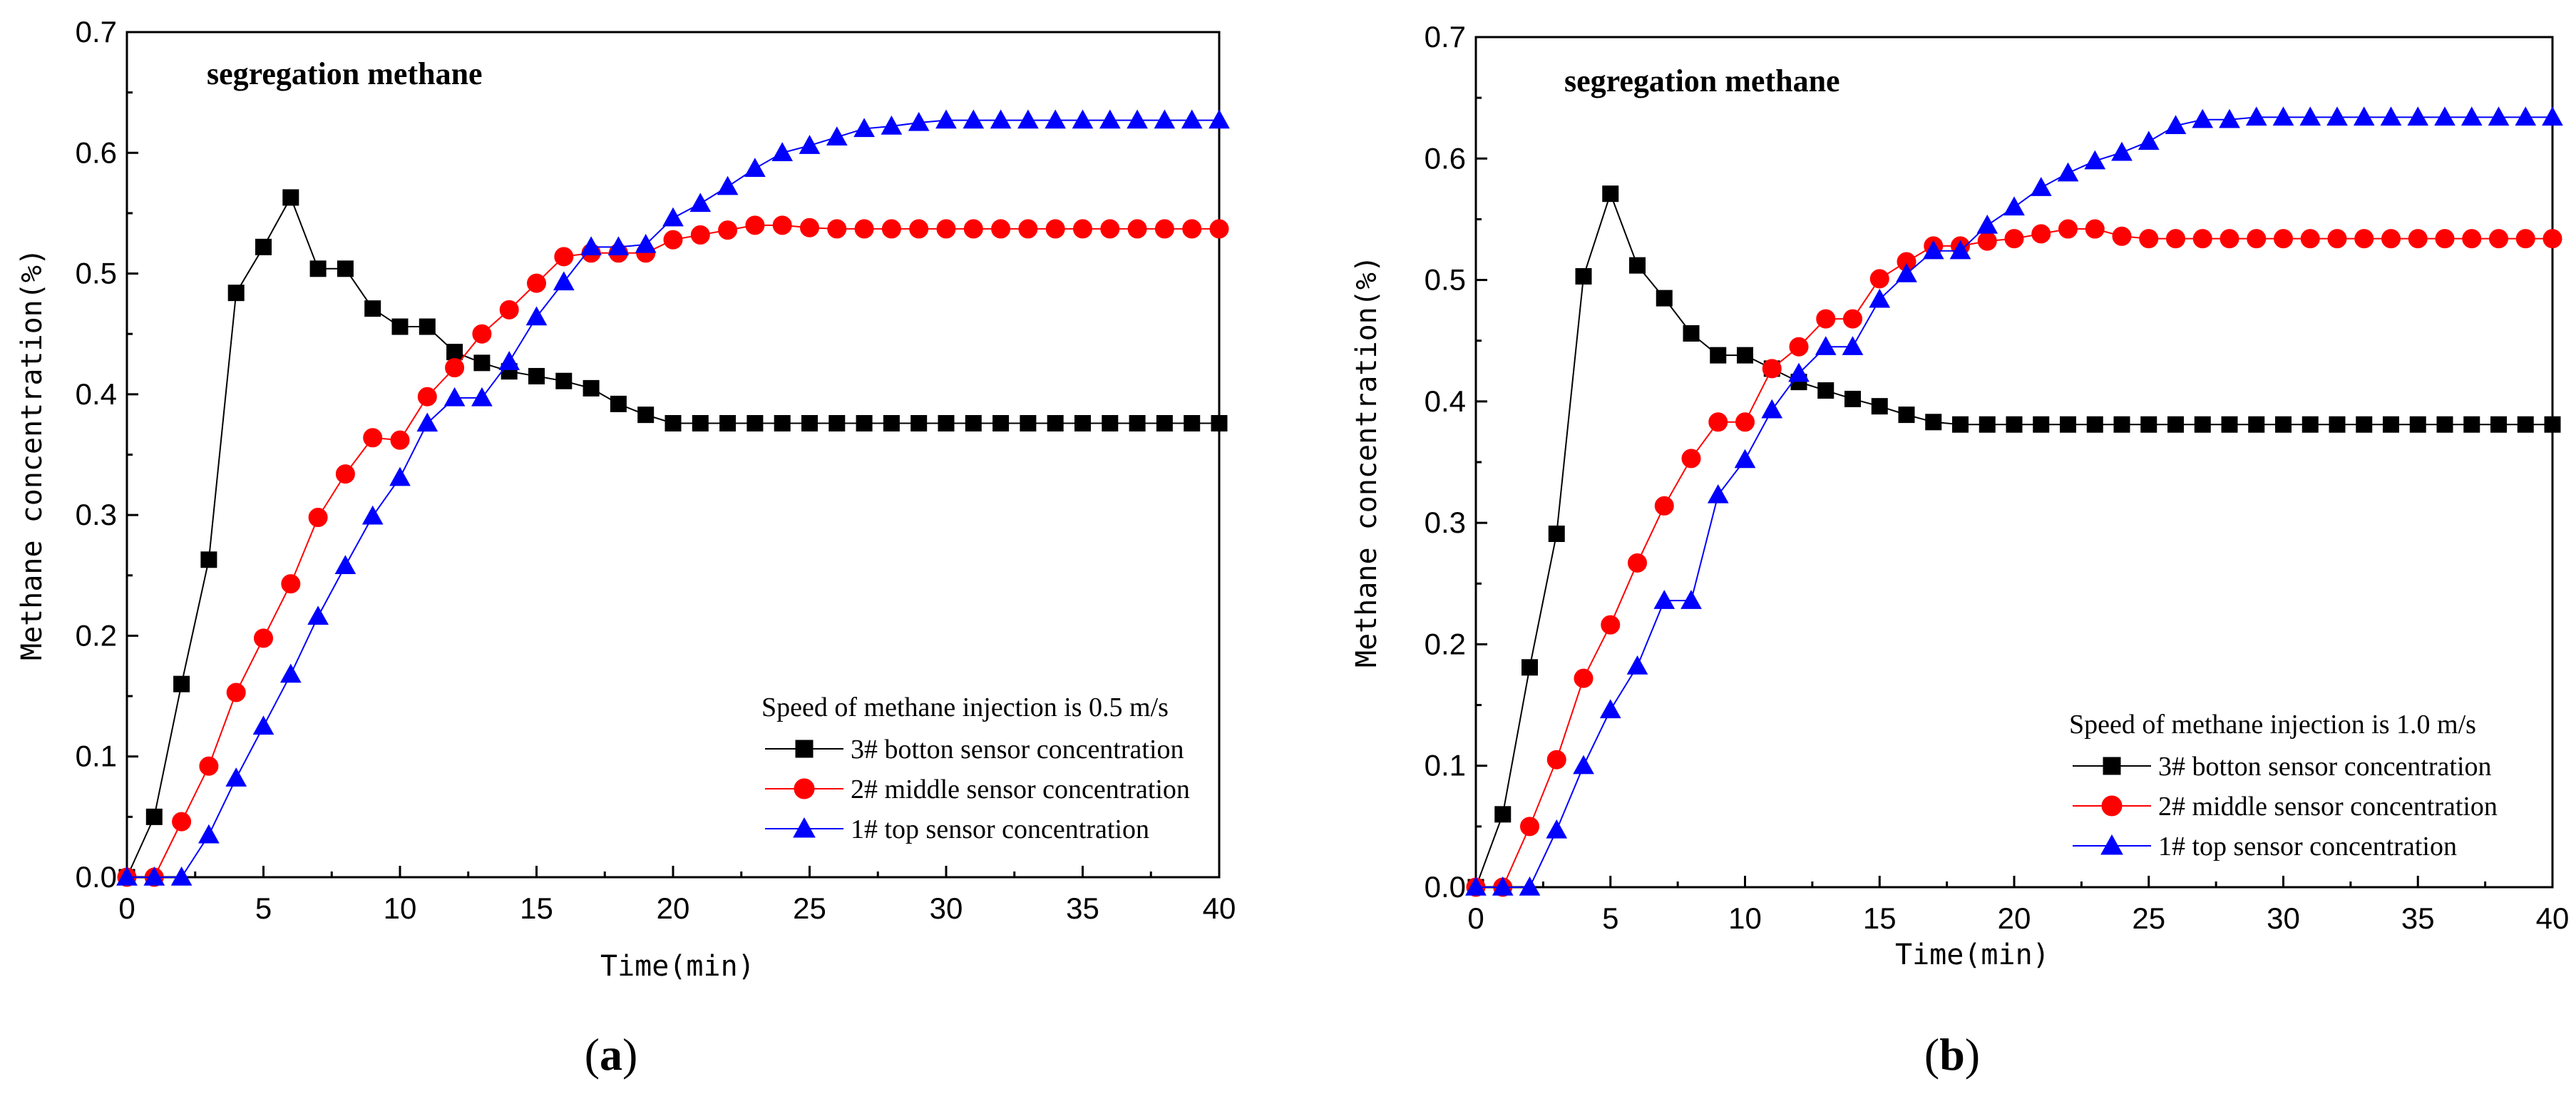 The width and height of the screenshot is (2576, 1099). What do you see at coordinates (1475, 918) in the screenshot?
I see `x-tick-label: 0` at bounding box center [1475, 918].